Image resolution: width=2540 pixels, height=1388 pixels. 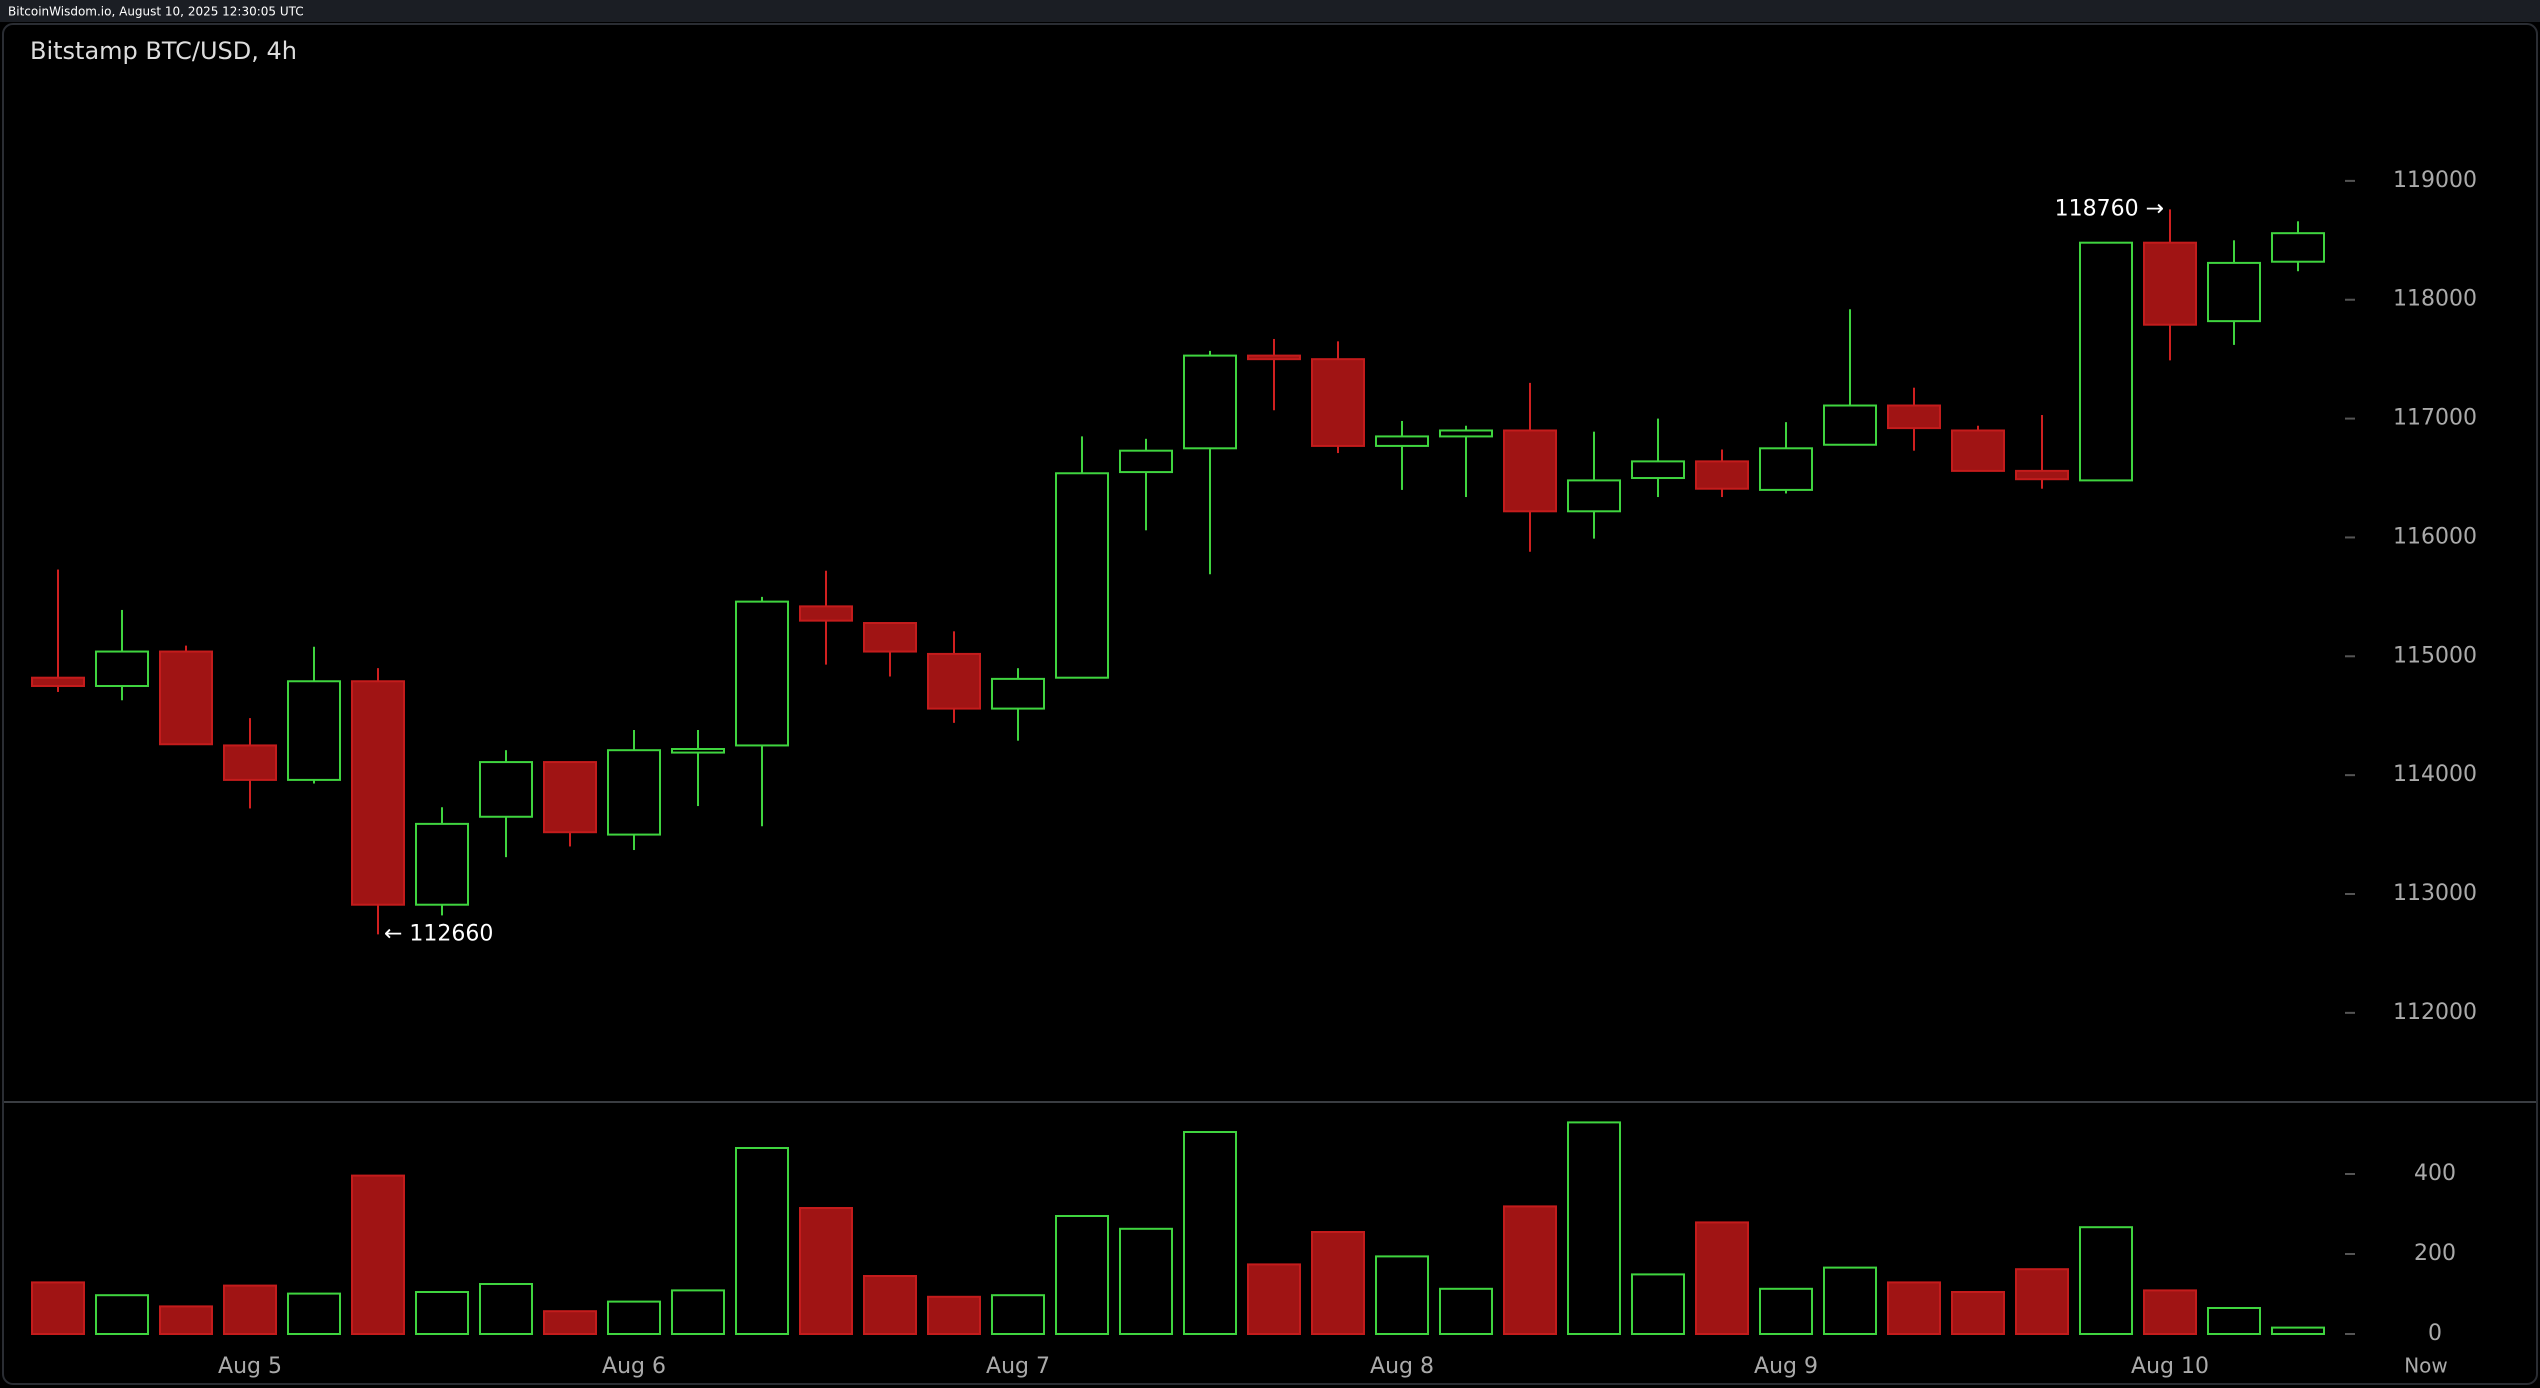 What do you see at coordinates (2435, 774) in the screenshot?
I see `y-tick-label: 114000` at bounding box center [2435, 774].